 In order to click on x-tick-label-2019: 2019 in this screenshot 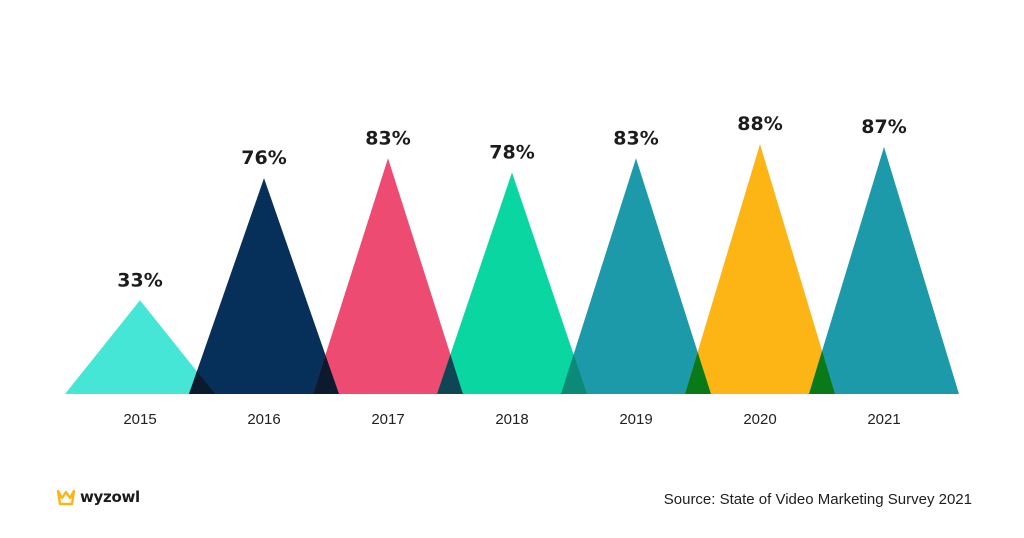, I will do `click(635, 419)`.